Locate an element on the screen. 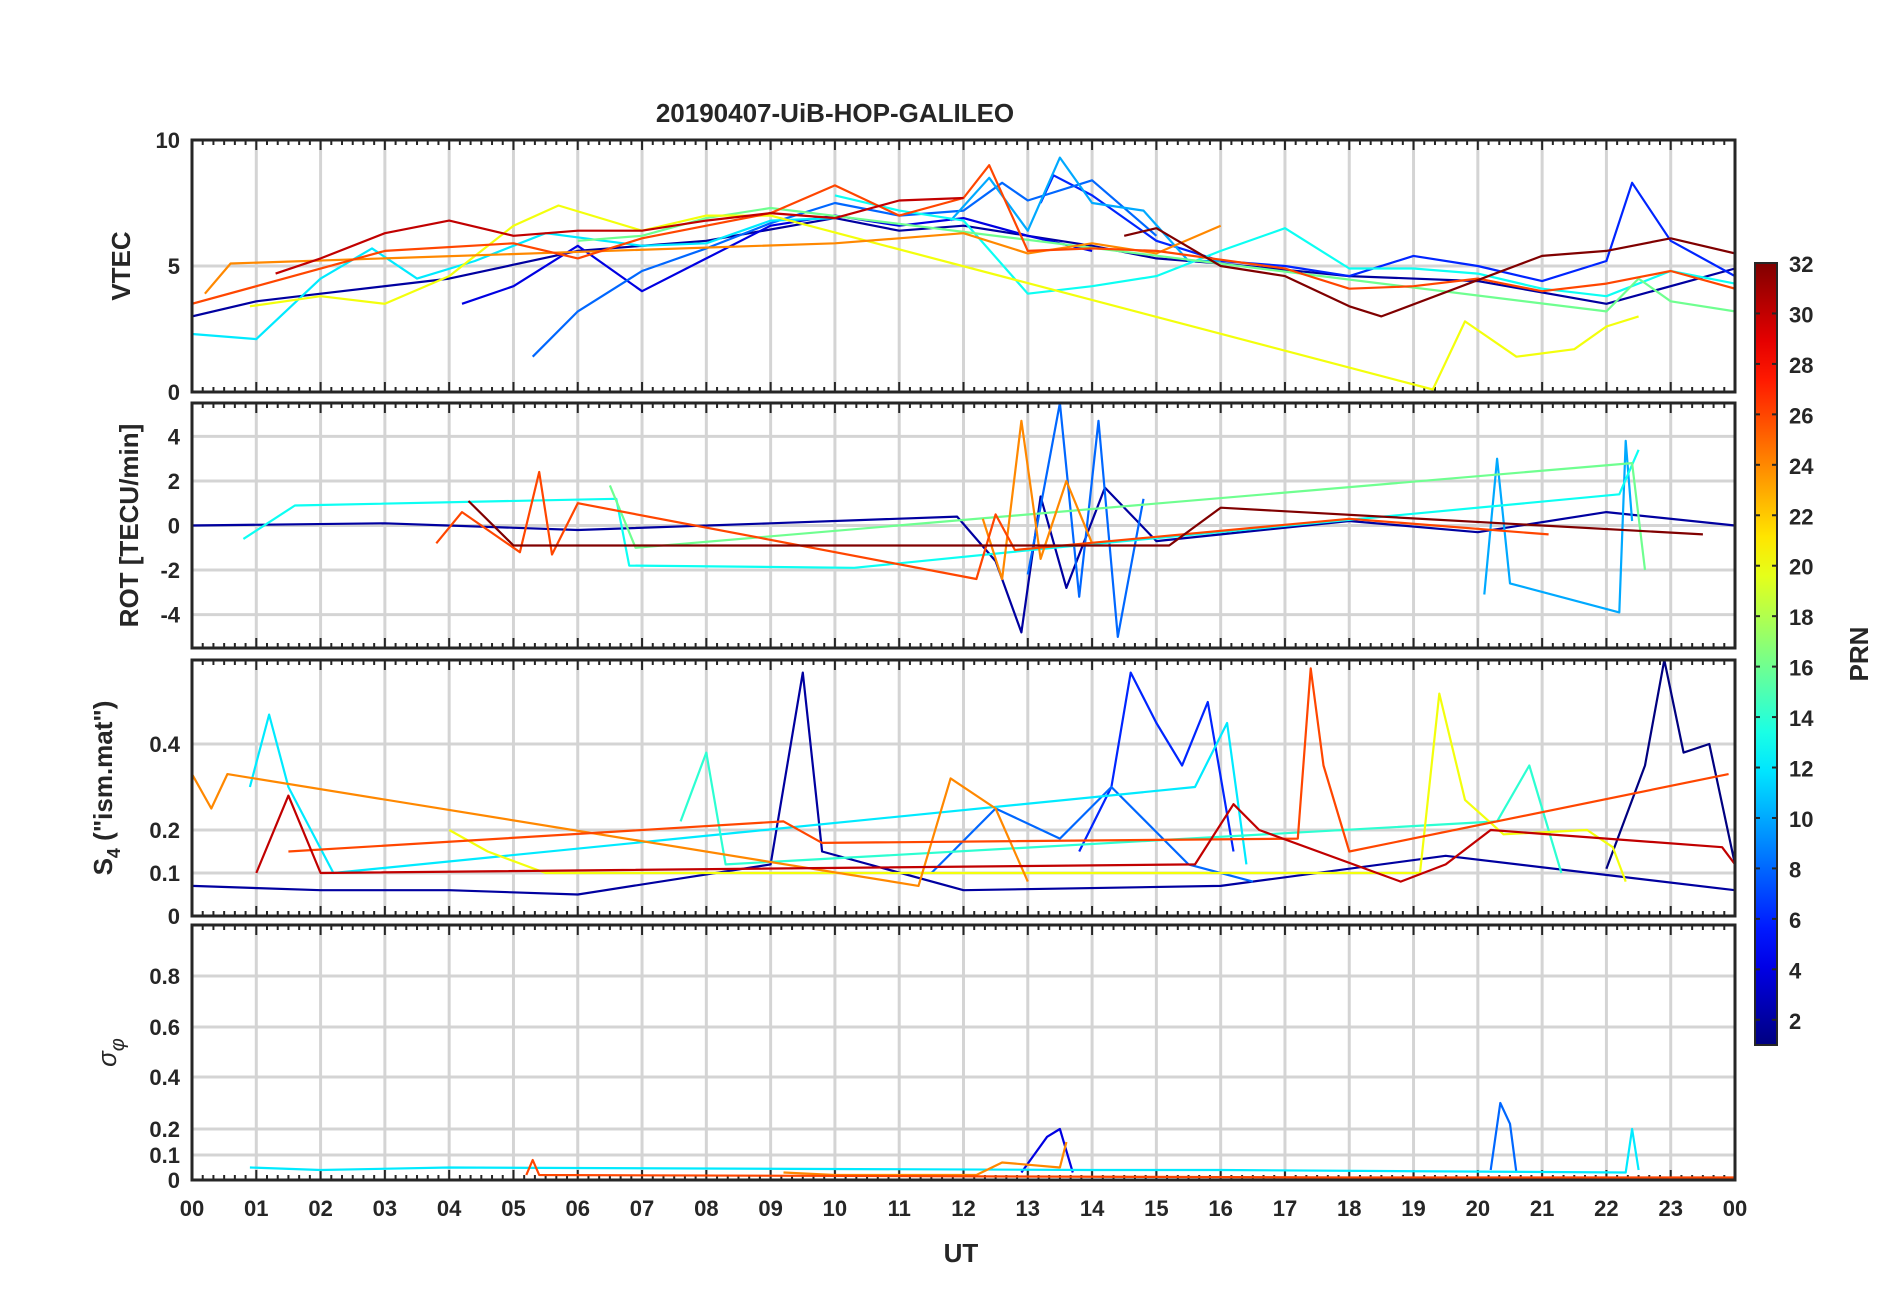 This screenshot has width=1902, height=1297. colorbar-tick-label: 4 is located at coordinates (1795, 970).